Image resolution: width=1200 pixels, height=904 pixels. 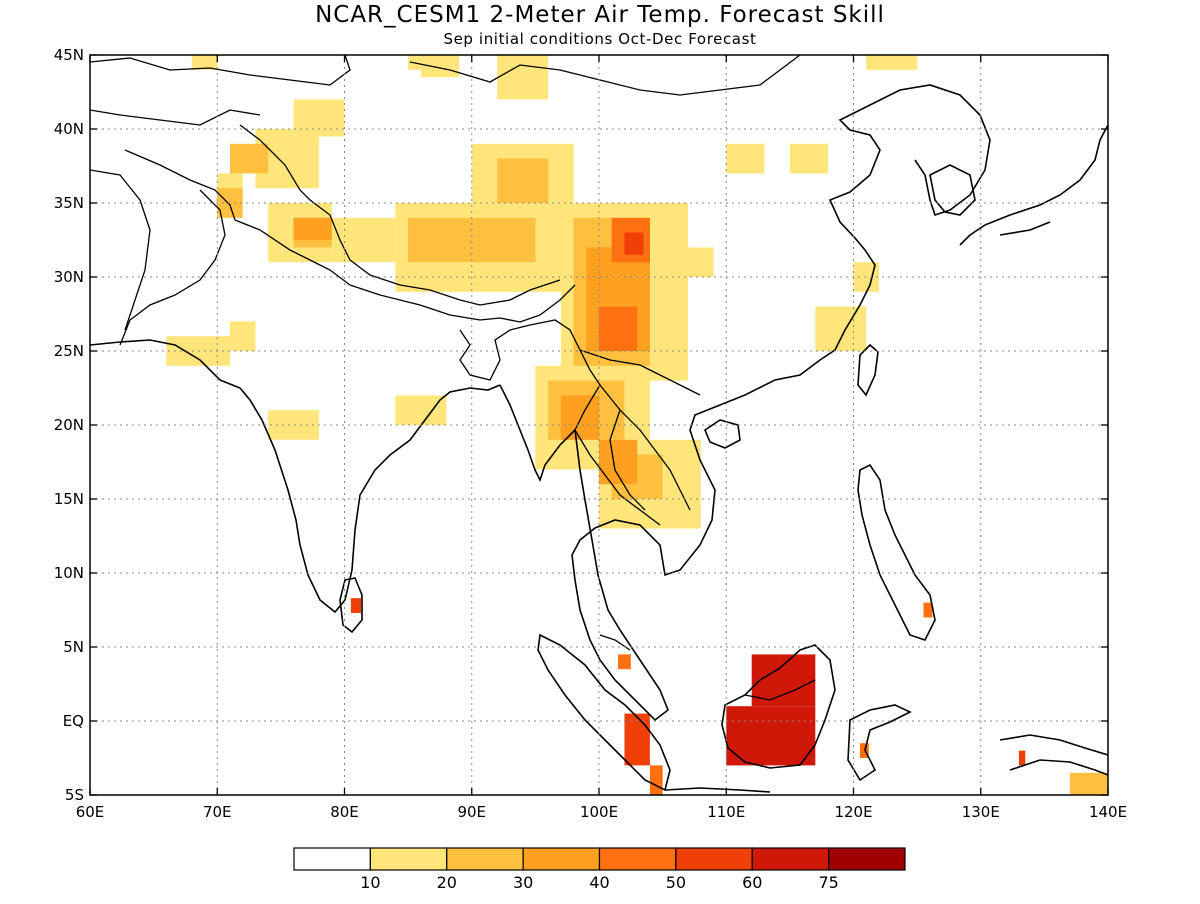 What do you see at coordinates (73, 721) in the screenshot?
I see `y-tick-label: EQ` at bounding box center [73, 721].